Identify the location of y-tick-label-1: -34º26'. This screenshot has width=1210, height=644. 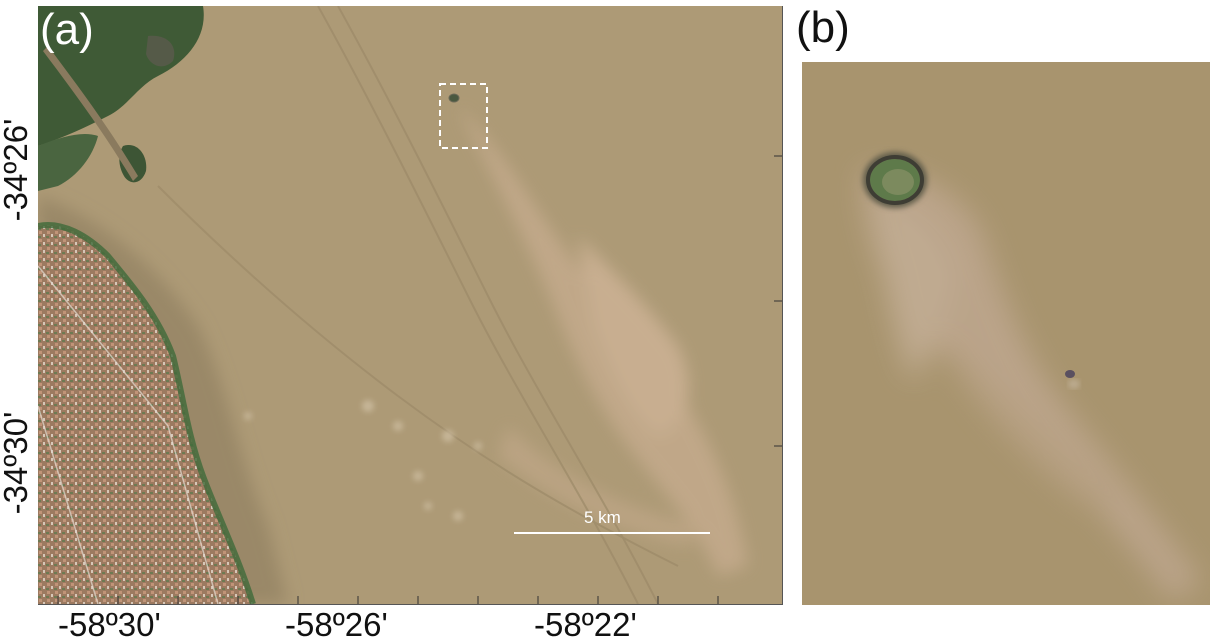
(17, 170).